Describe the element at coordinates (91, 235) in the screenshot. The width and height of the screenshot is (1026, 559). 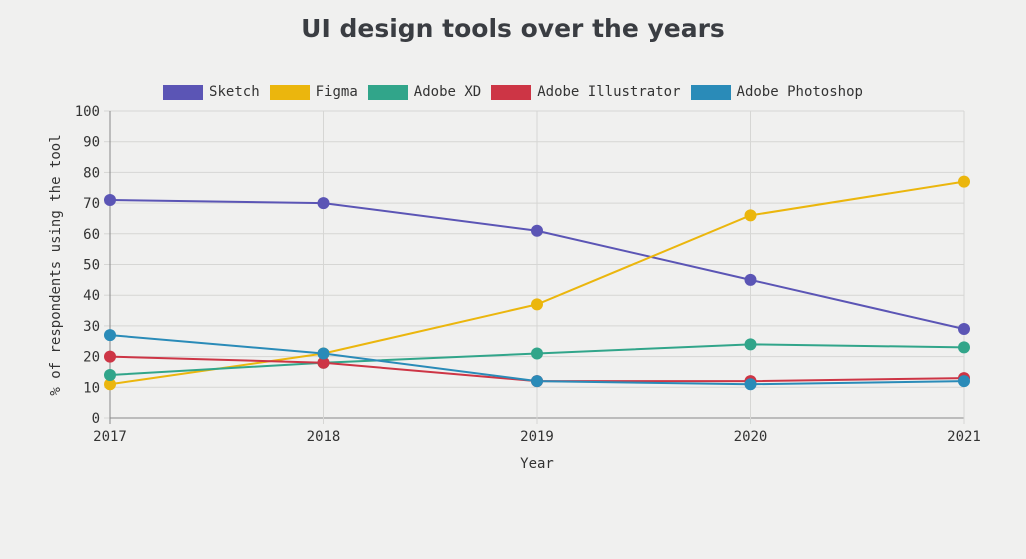
I see `y-tick-label: 60` at that location.